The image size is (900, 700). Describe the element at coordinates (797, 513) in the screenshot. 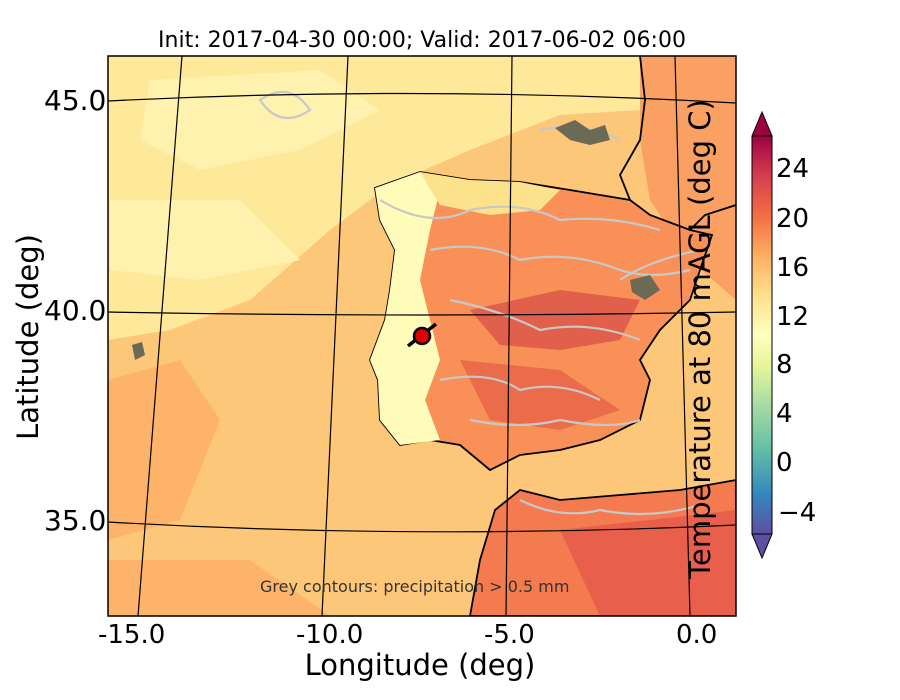

I see `colorbar-tick-label: −4` at that location.